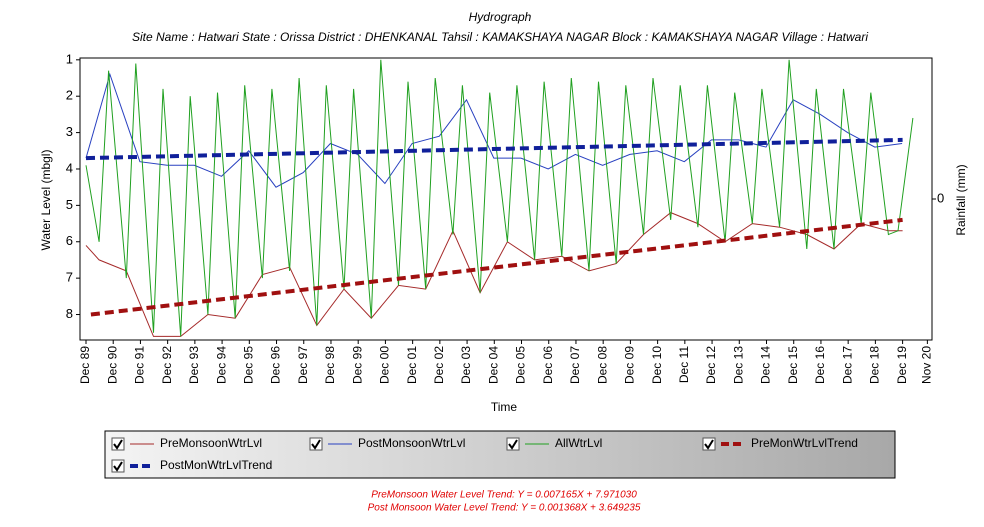  Describe the element at coordinates (961, 199) in the screenshot. I see `y2-axis-label: Rainfall (mm)` at that location.